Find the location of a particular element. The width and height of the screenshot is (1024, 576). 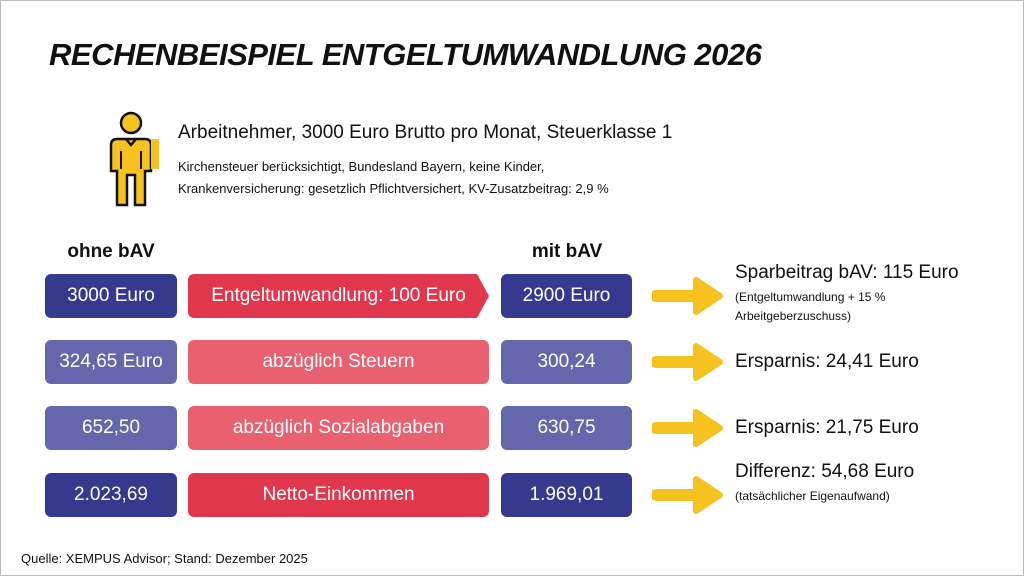

value-with: 630,75 is located at coordinates (566, 428).